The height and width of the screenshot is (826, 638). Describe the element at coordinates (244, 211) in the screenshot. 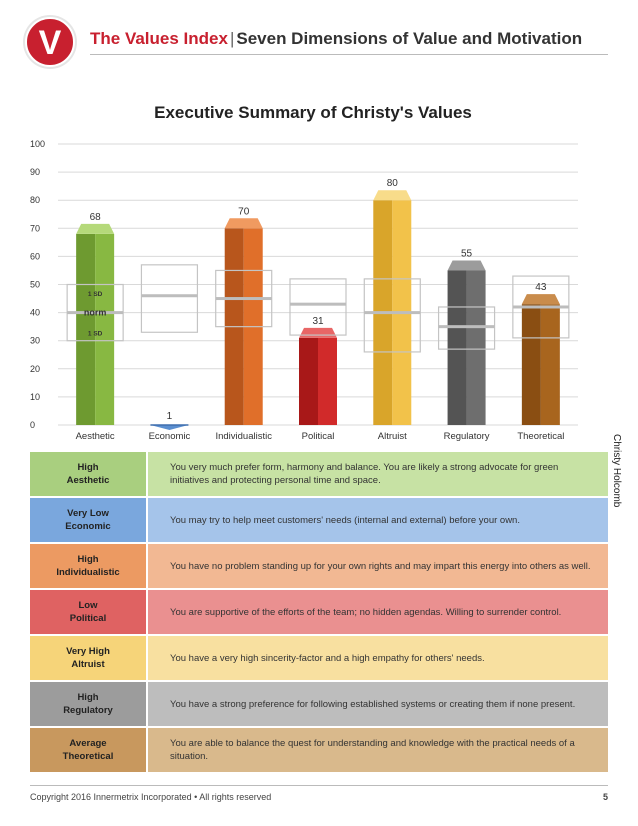

I see `data-label: 70` at that location.